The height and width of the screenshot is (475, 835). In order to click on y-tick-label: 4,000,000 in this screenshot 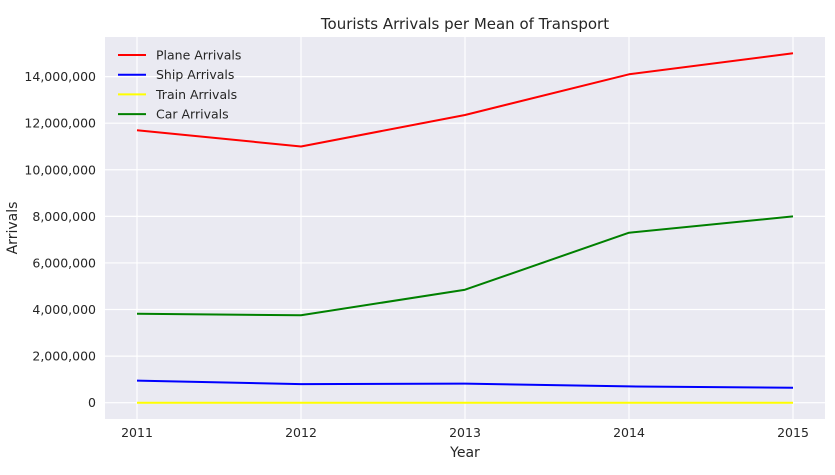, I will do `click(64, 309)`.